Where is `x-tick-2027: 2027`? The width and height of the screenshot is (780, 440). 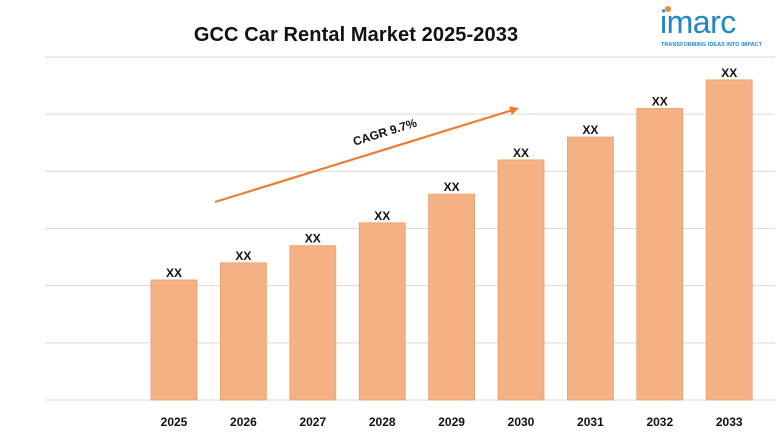 x-tick-2027: 2027 is located at coordinates (312, 422).